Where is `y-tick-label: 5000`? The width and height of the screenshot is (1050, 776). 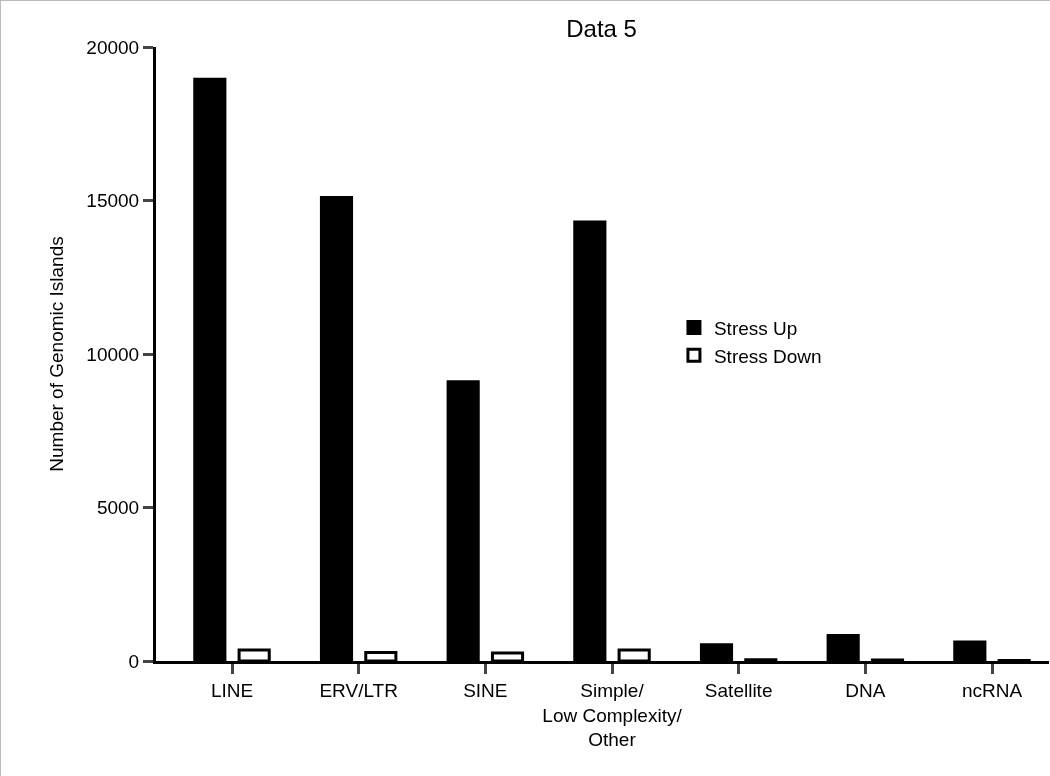
y-tick-label: 5000 is located at coordinates (118, 508).